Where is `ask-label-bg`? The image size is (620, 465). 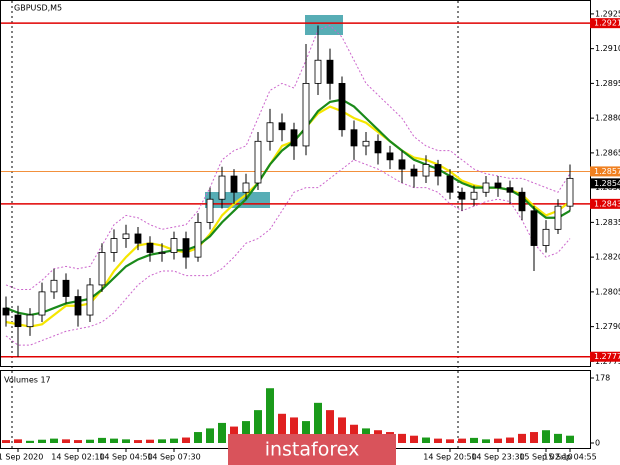
ask-label-bg is located at coordinates (605, 171).